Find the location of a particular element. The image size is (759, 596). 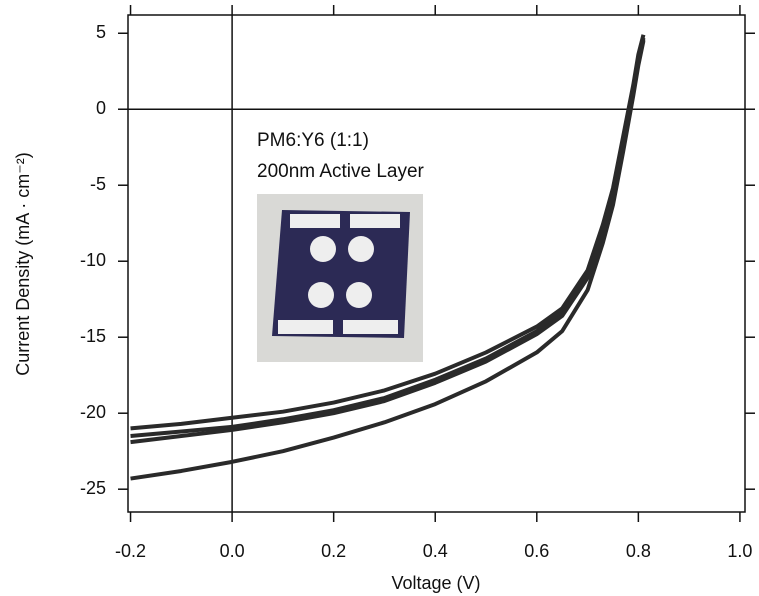

device-substrate is located at coordinates (341, 274).